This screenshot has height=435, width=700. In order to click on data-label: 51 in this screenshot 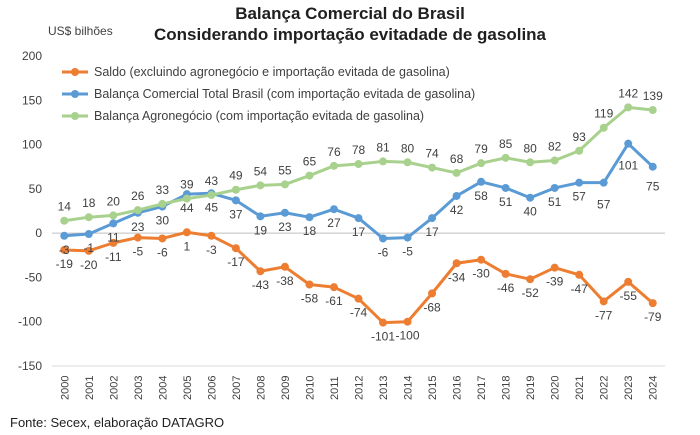, I will do `click(555, 202)`.